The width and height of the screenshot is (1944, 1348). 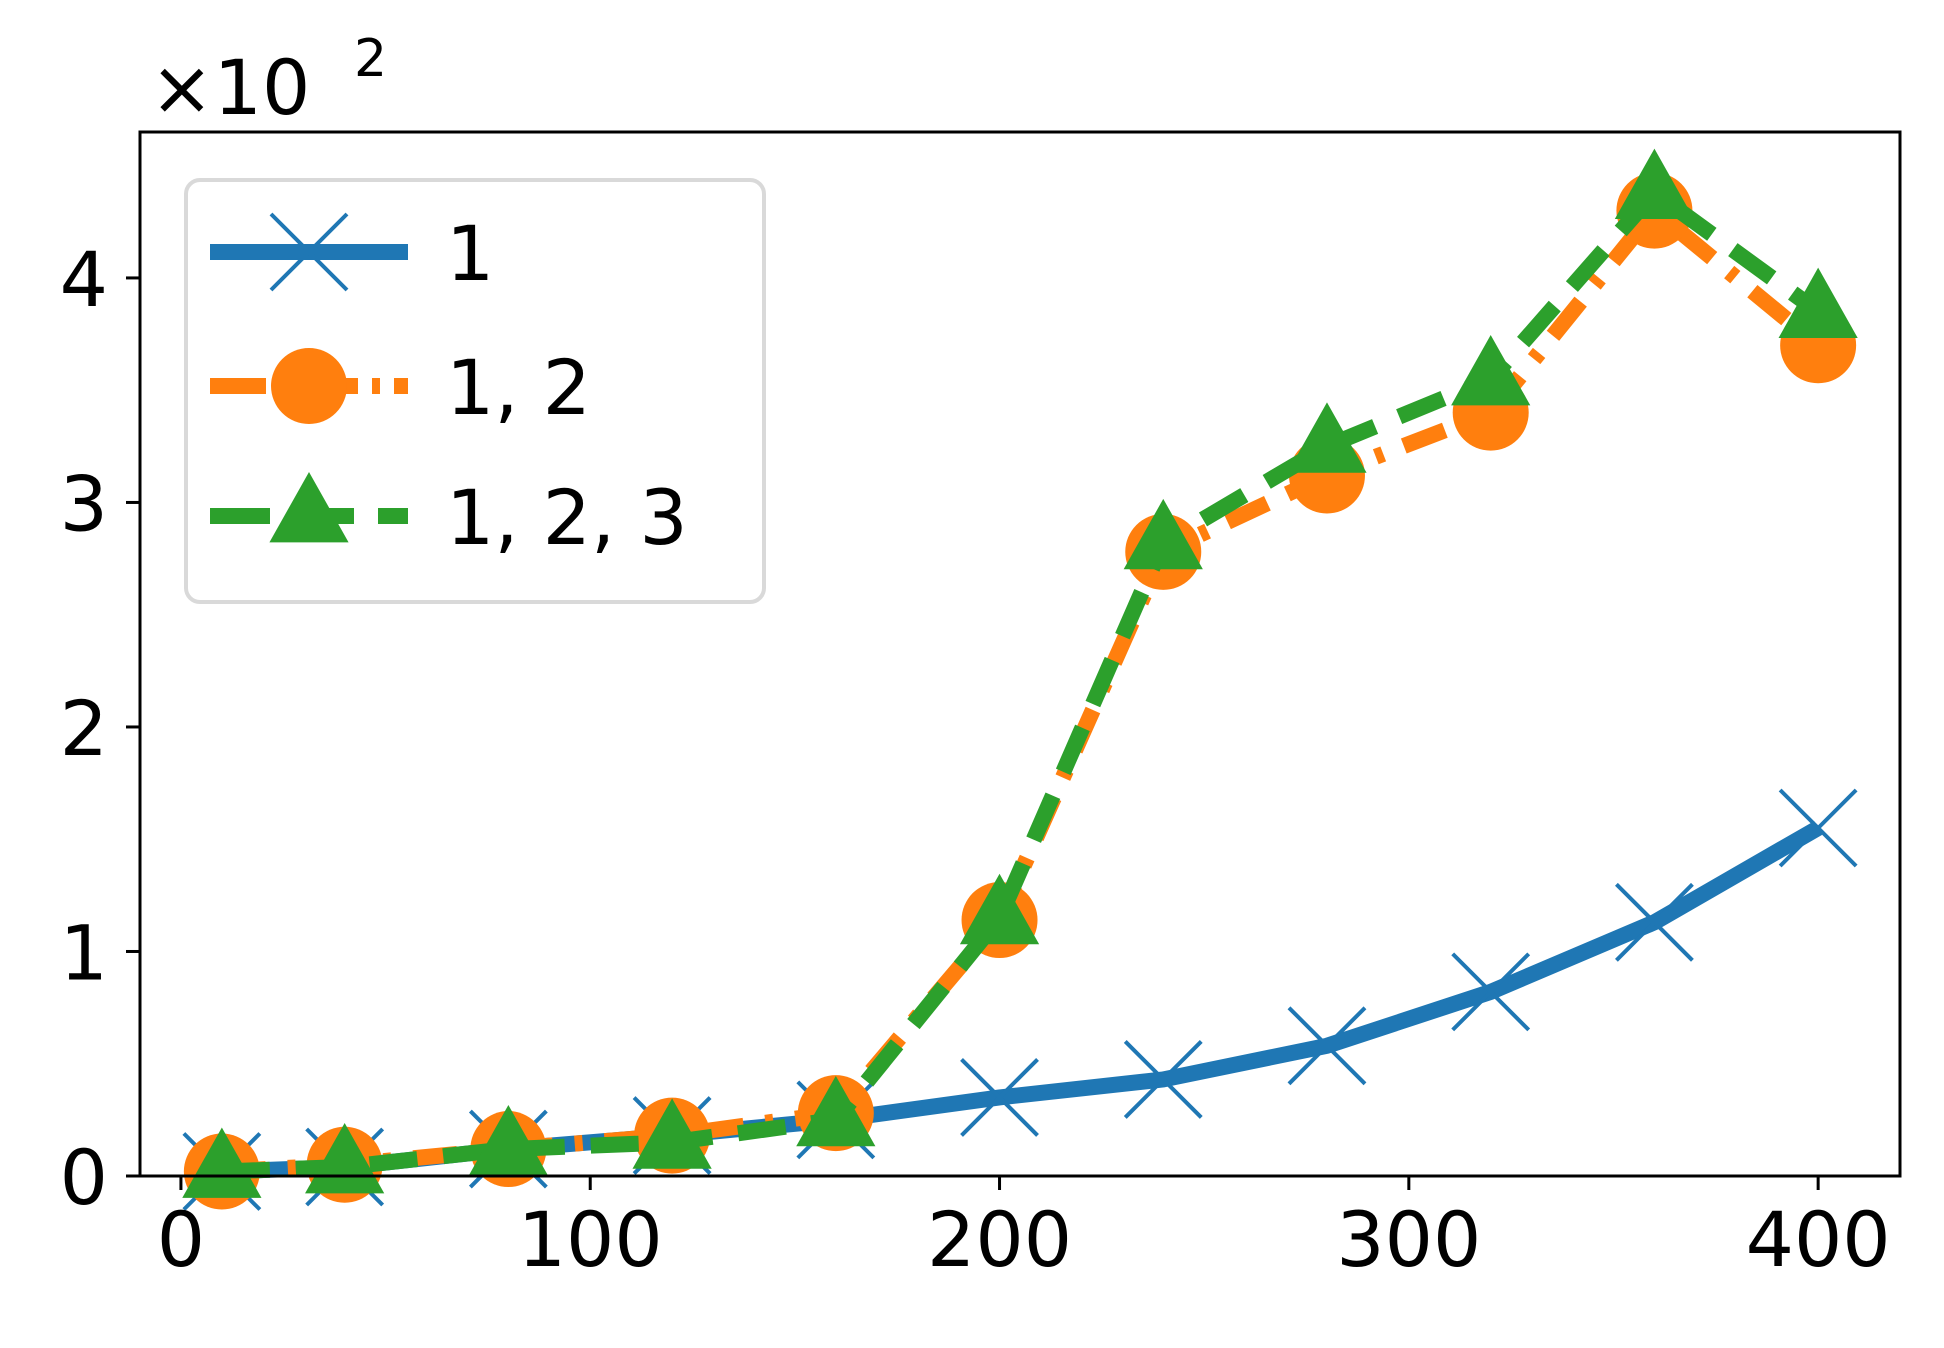 What do you see at coordinates (309, 386) in the screenshot?
I see `circle-marker` at bounding box center [309, 386].